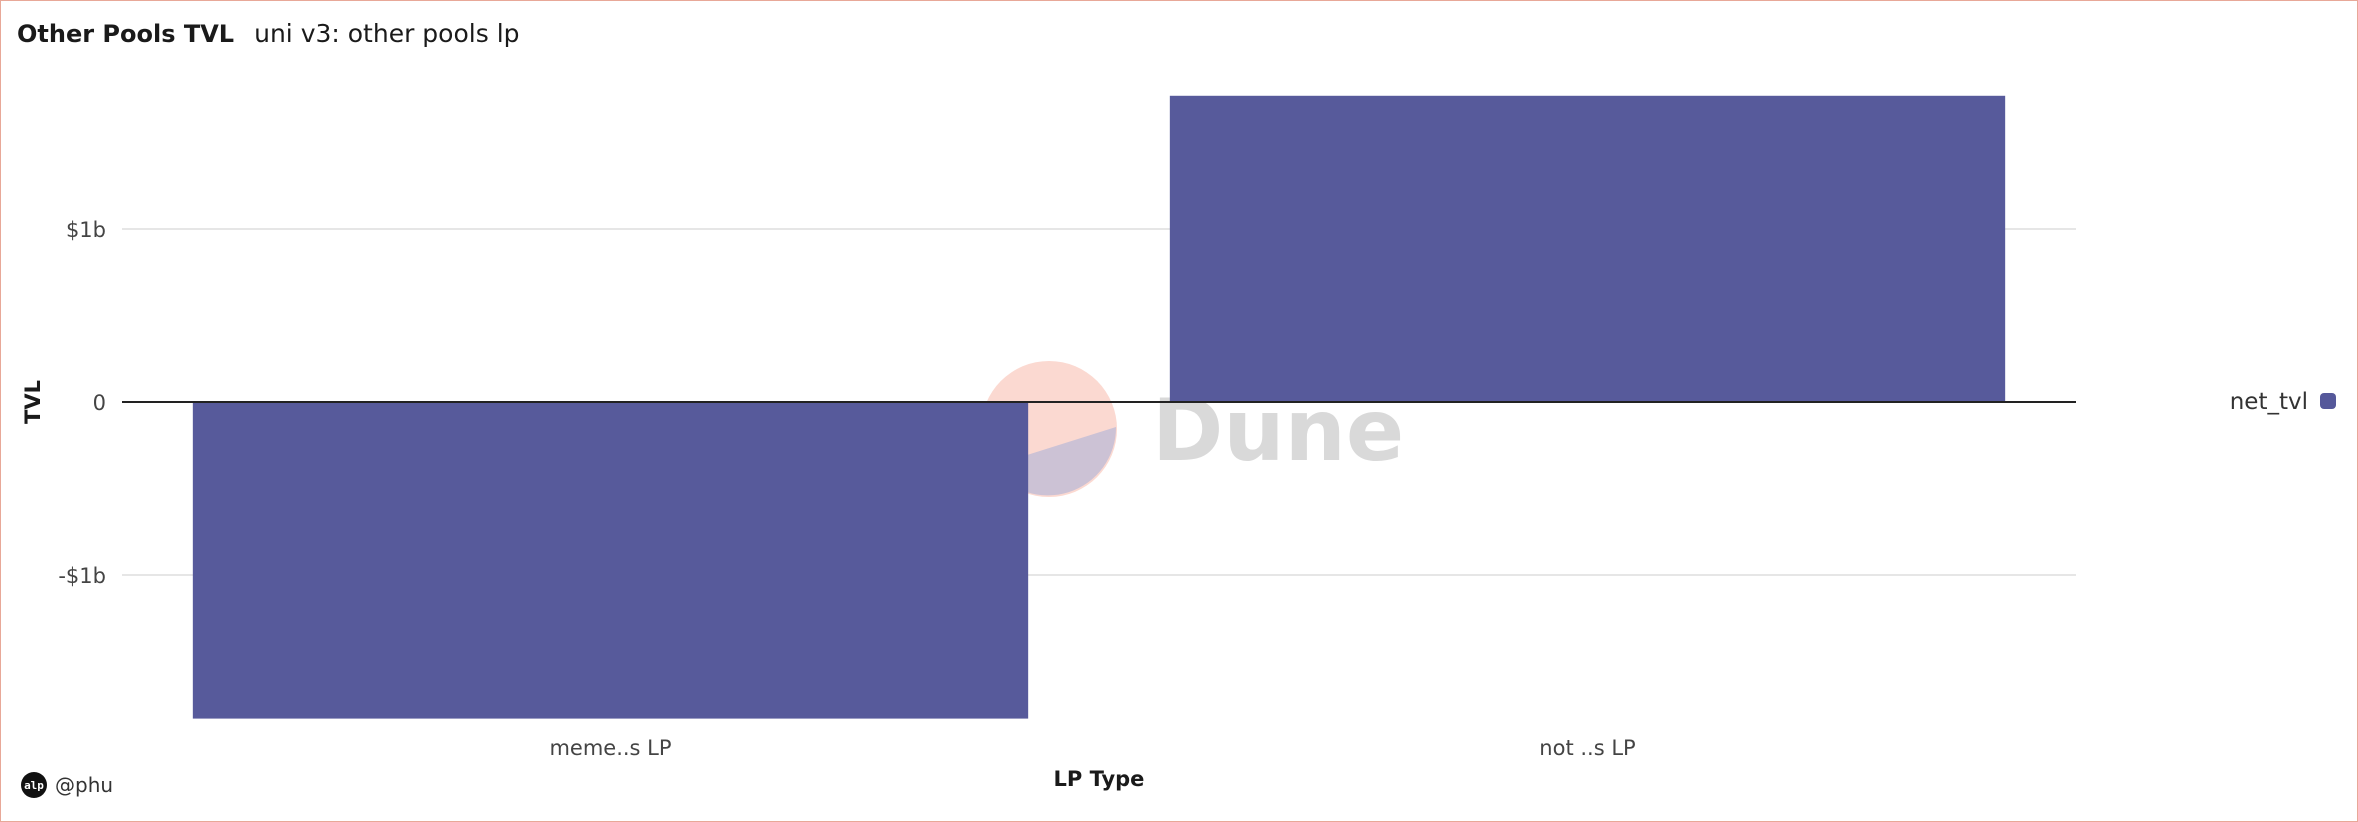  I want to click on query-name: uni v3: other pools lp, so click(387, 33).